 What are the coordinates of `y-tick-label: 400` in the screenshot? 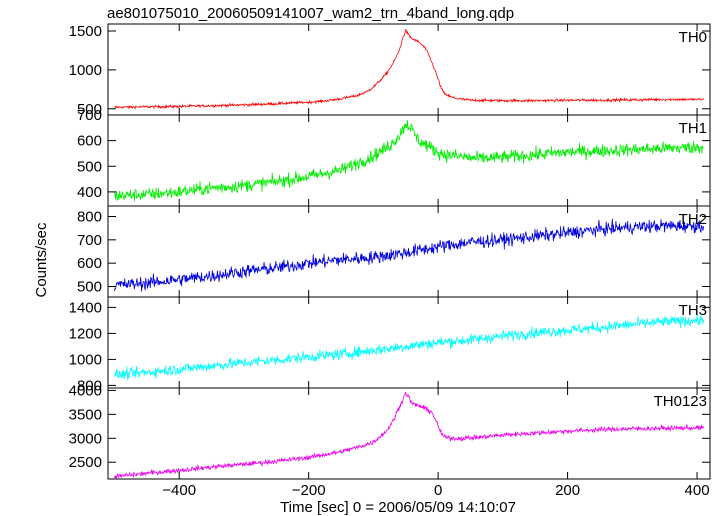 It's located at (89, 192).